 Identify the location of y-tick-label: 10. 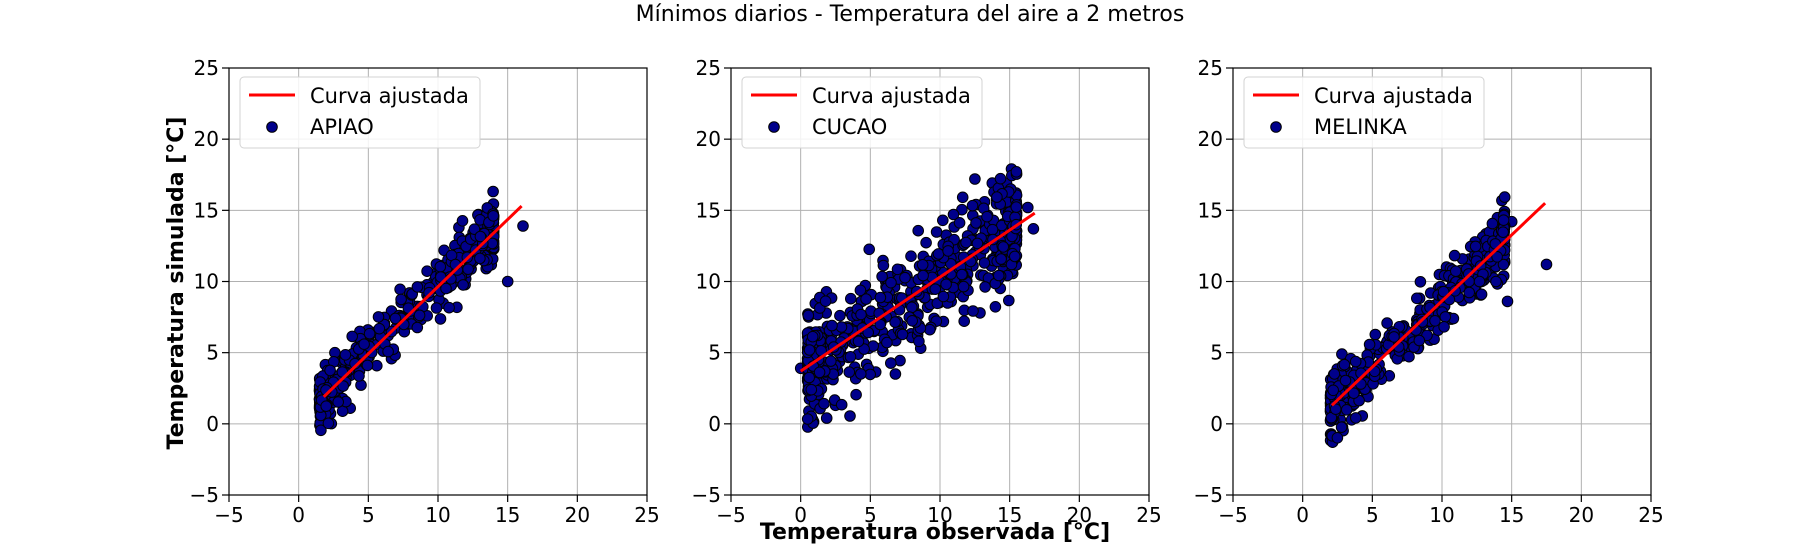
(1210, 282).